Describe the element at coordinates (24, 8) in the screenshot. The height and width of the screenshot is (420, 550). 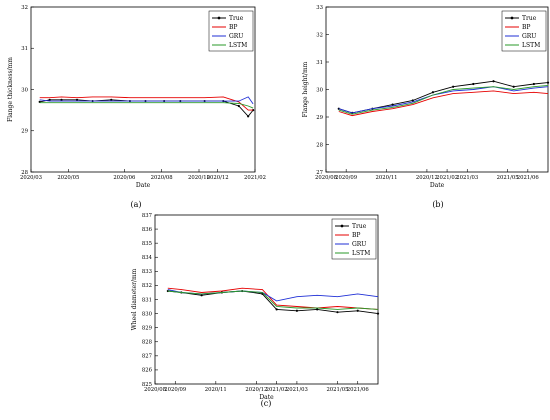
I see `y-tick-label: 32` at that location.